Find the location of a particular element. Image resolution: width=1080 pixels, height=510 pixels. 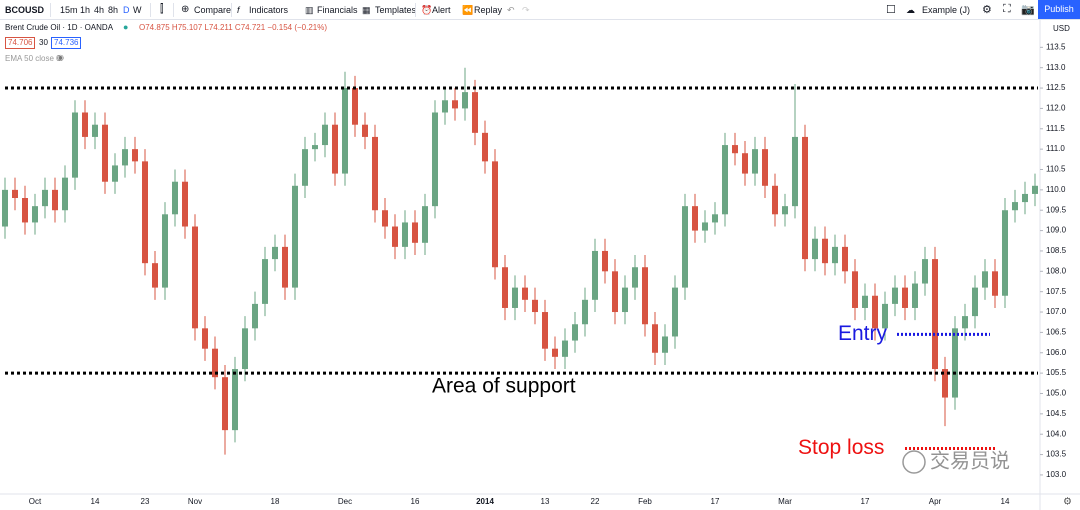

alert-icon: ⏰ is located at coordinates (427, 10).